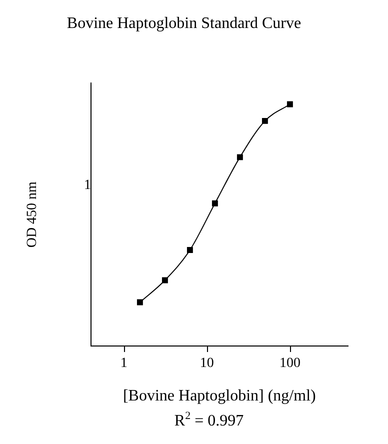  I want to click on x-tick-label: 10, so click(207, 364).